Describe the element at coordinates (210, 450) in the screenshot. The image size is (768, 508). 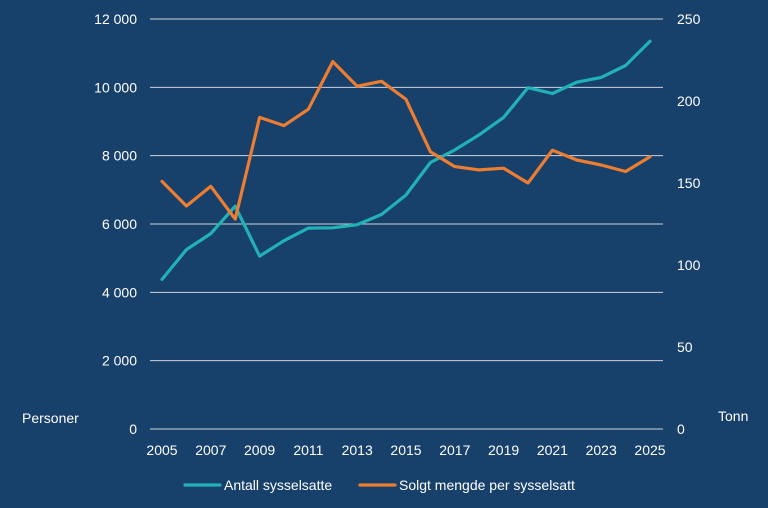
I see `x-tick-label: 2007` at that location.